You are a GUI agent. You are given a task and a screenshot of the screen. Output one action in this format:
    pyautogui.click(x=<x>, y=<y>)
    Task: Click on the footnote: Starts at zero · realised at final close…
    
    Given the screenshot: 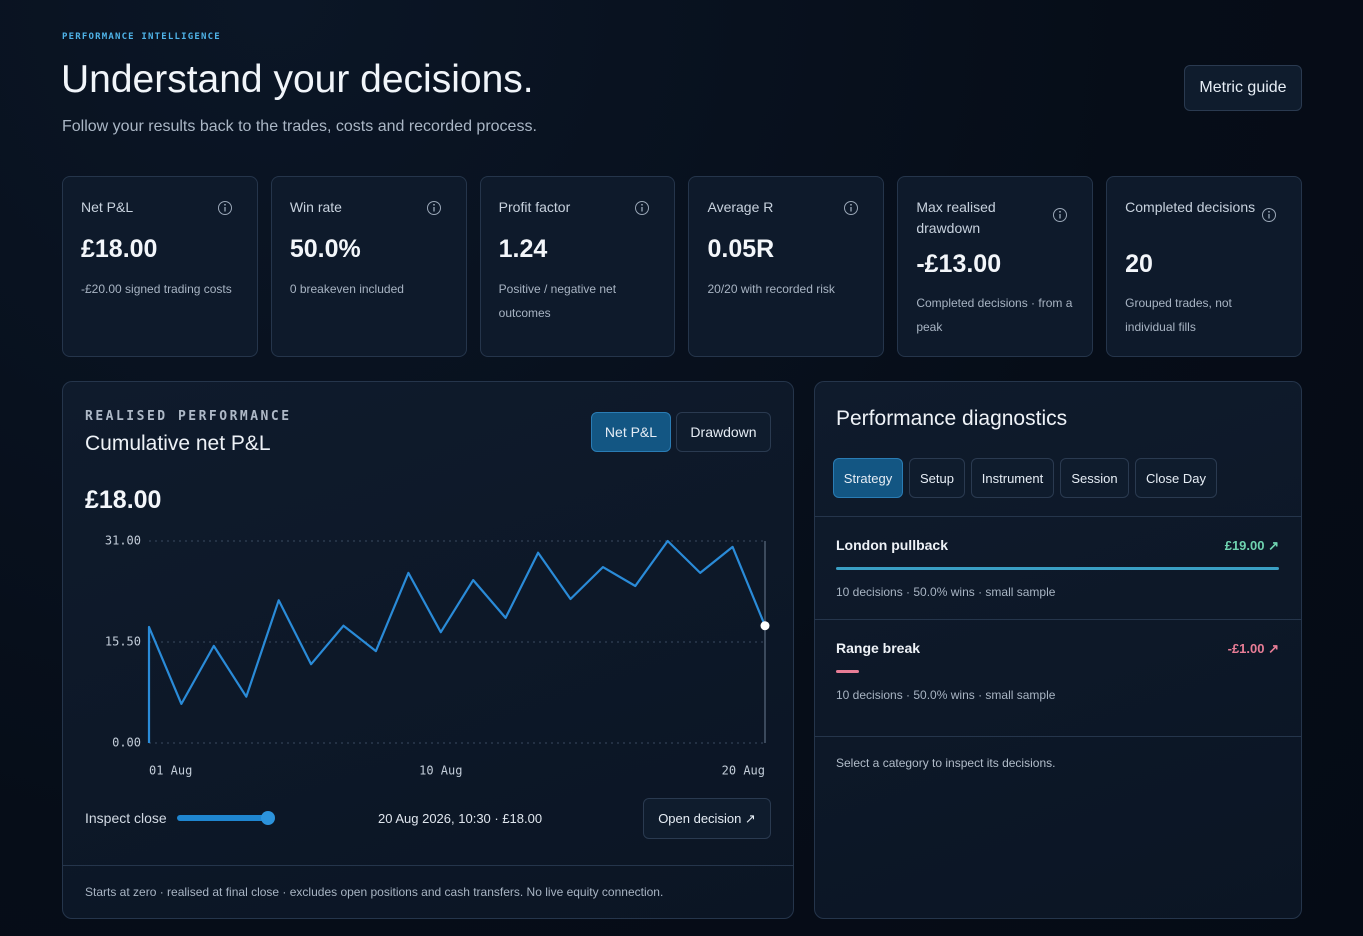 What is the action you would take?
    pyautogui.click(x=374, y=892)
    